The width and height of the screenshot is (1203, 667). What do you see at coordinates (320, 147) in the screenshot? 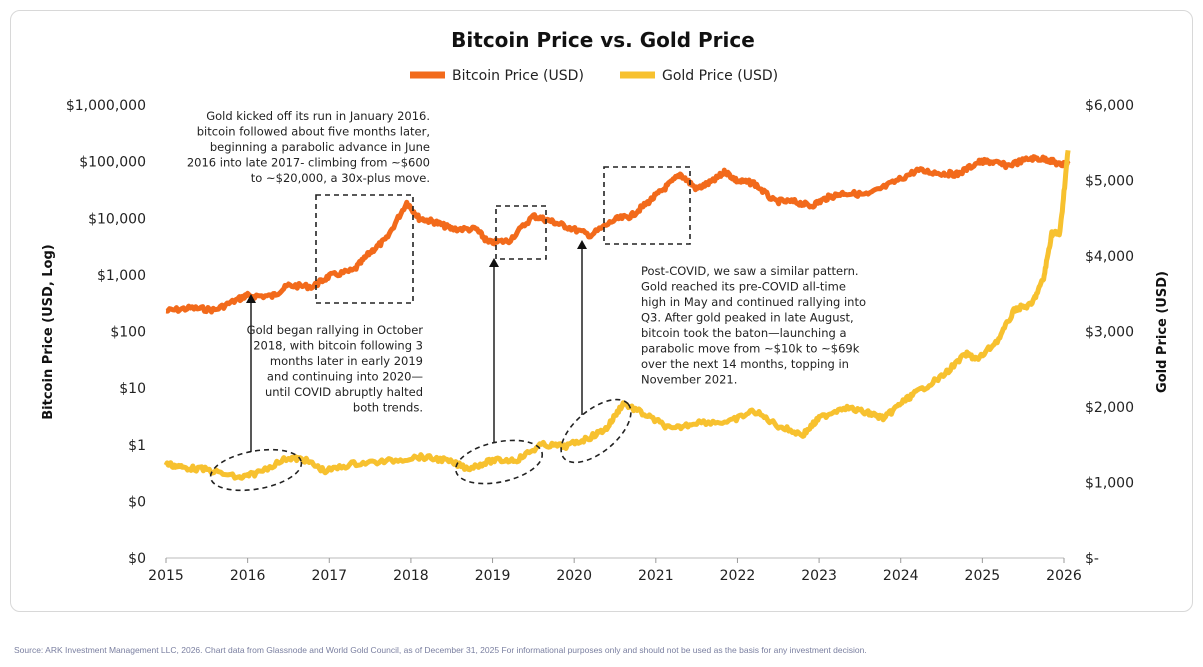
I see `annotation-a1-line: beginning a parabolic advance in June` at bounding box center [320, 147].